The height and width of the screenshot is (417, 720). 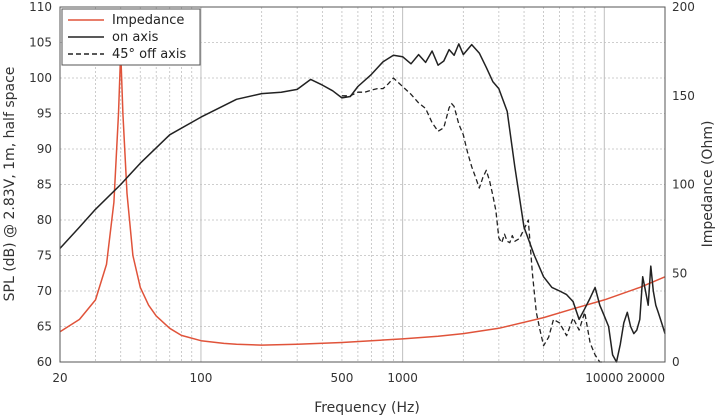 I want to click on x-tick-label: 20000, so click(x=646, y=378).